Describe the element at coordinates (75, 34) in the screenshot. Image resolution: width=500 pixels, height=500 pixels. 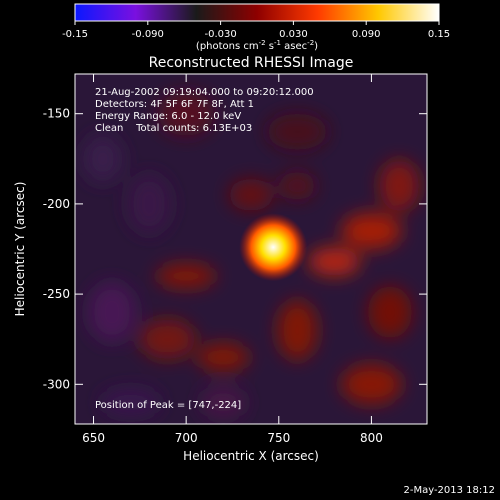
I see `colorbar-tick-label: -0.15` at that location.